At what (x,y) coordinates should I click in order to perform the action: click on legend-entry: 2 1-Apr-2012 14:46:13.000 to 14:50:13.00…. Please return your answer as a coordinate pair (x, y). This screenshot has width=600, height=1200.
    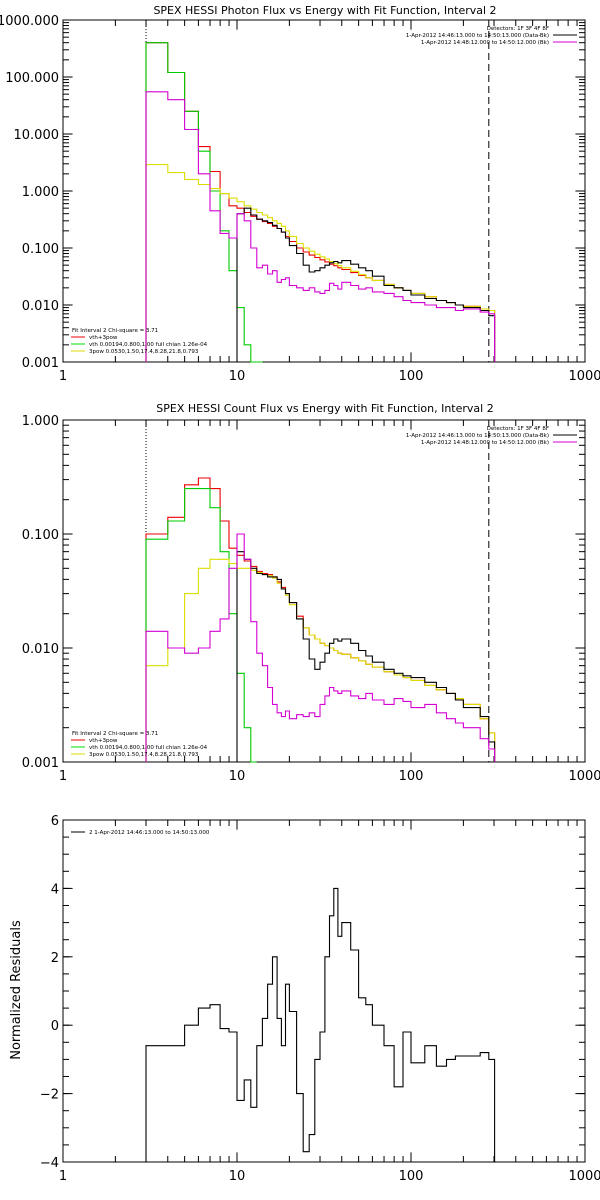
    Looking at the image, I should click on (149, 833).